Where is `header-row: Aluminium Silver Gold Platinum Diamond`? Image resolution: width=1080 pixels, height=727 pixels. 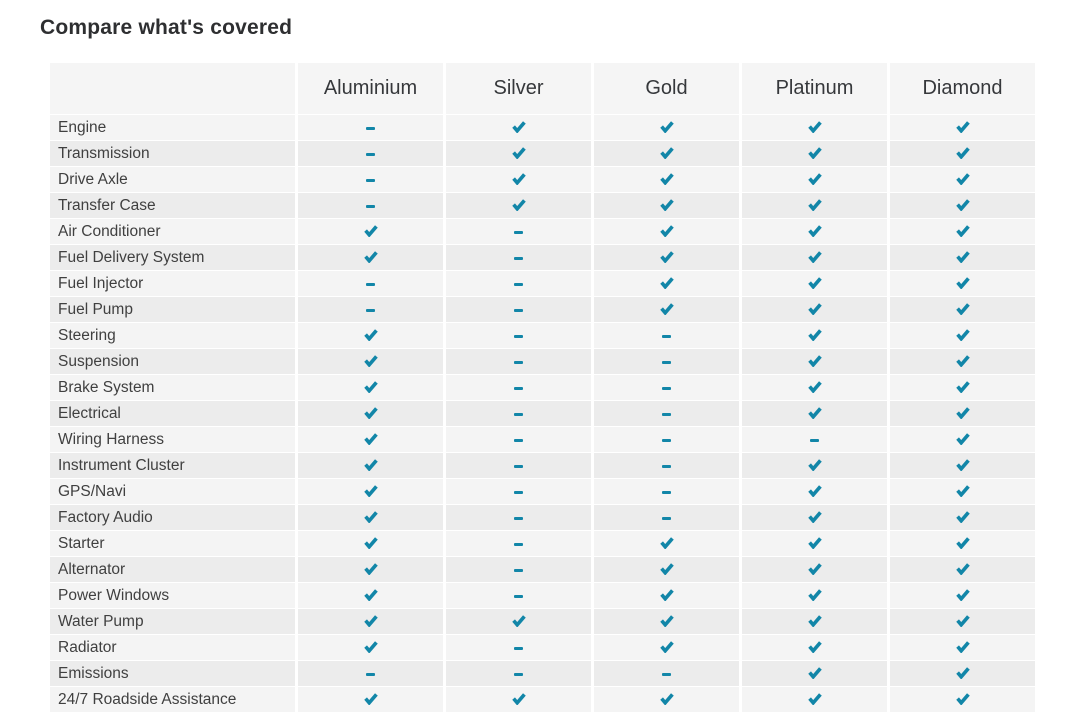 header-row: Aluminium Silver Gold Platinum Diamond is located at coordinates (542, 88).